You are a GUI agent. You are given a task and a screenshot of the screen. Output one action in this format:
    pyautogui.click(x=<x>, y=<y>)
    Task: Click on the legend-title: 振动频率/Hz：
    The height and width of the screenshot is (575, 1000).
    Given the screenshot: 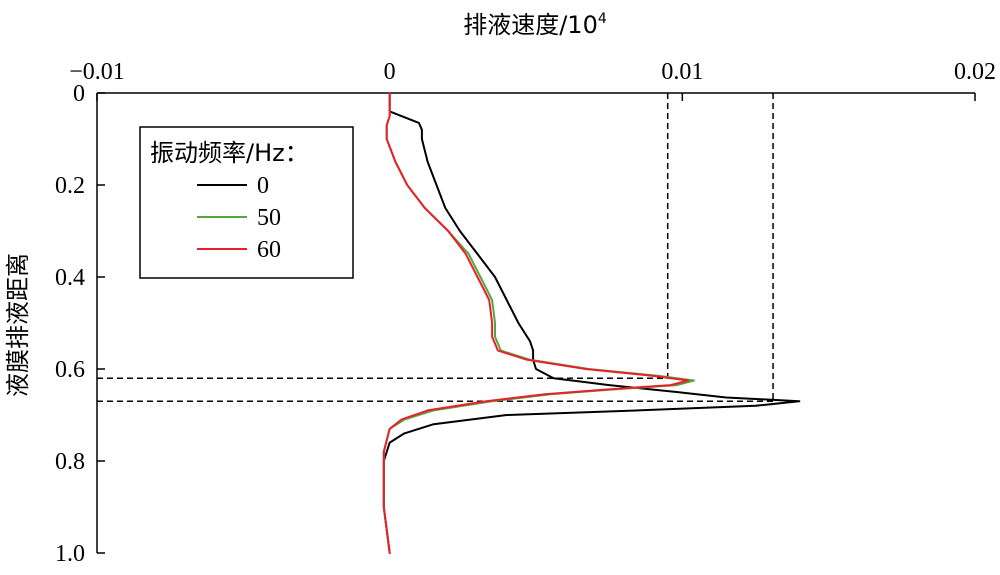 What is the action you would take?
    pyautogui.click(x=229, y=153)
    